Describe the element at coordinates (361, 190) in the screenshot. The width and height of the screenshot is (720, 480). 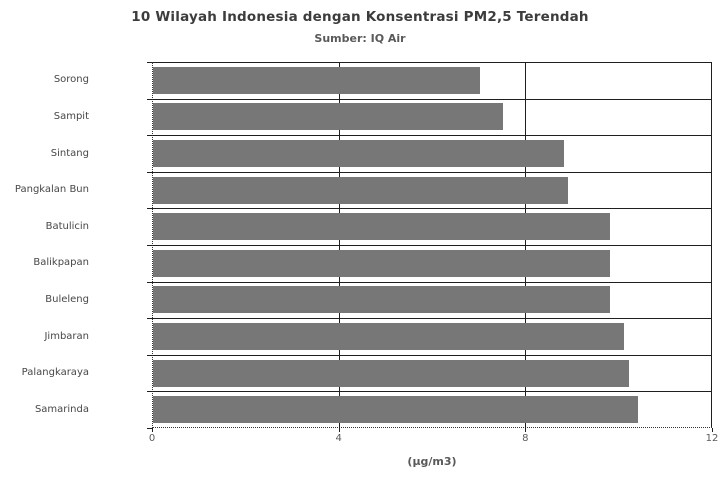
I see `bar-pangkalan-bun` at that location.